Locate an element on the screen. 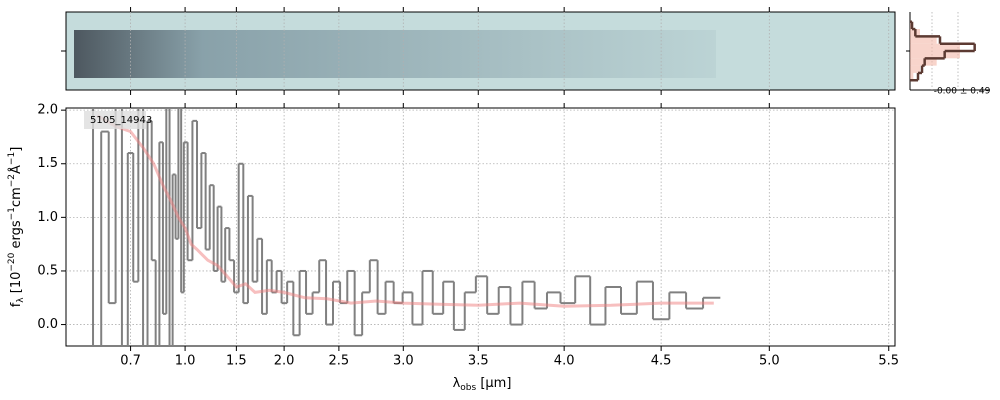 The width and height of the screenshot is (1000, 400). x-tick-label: 0.7 is located at coordinates (130, 361).